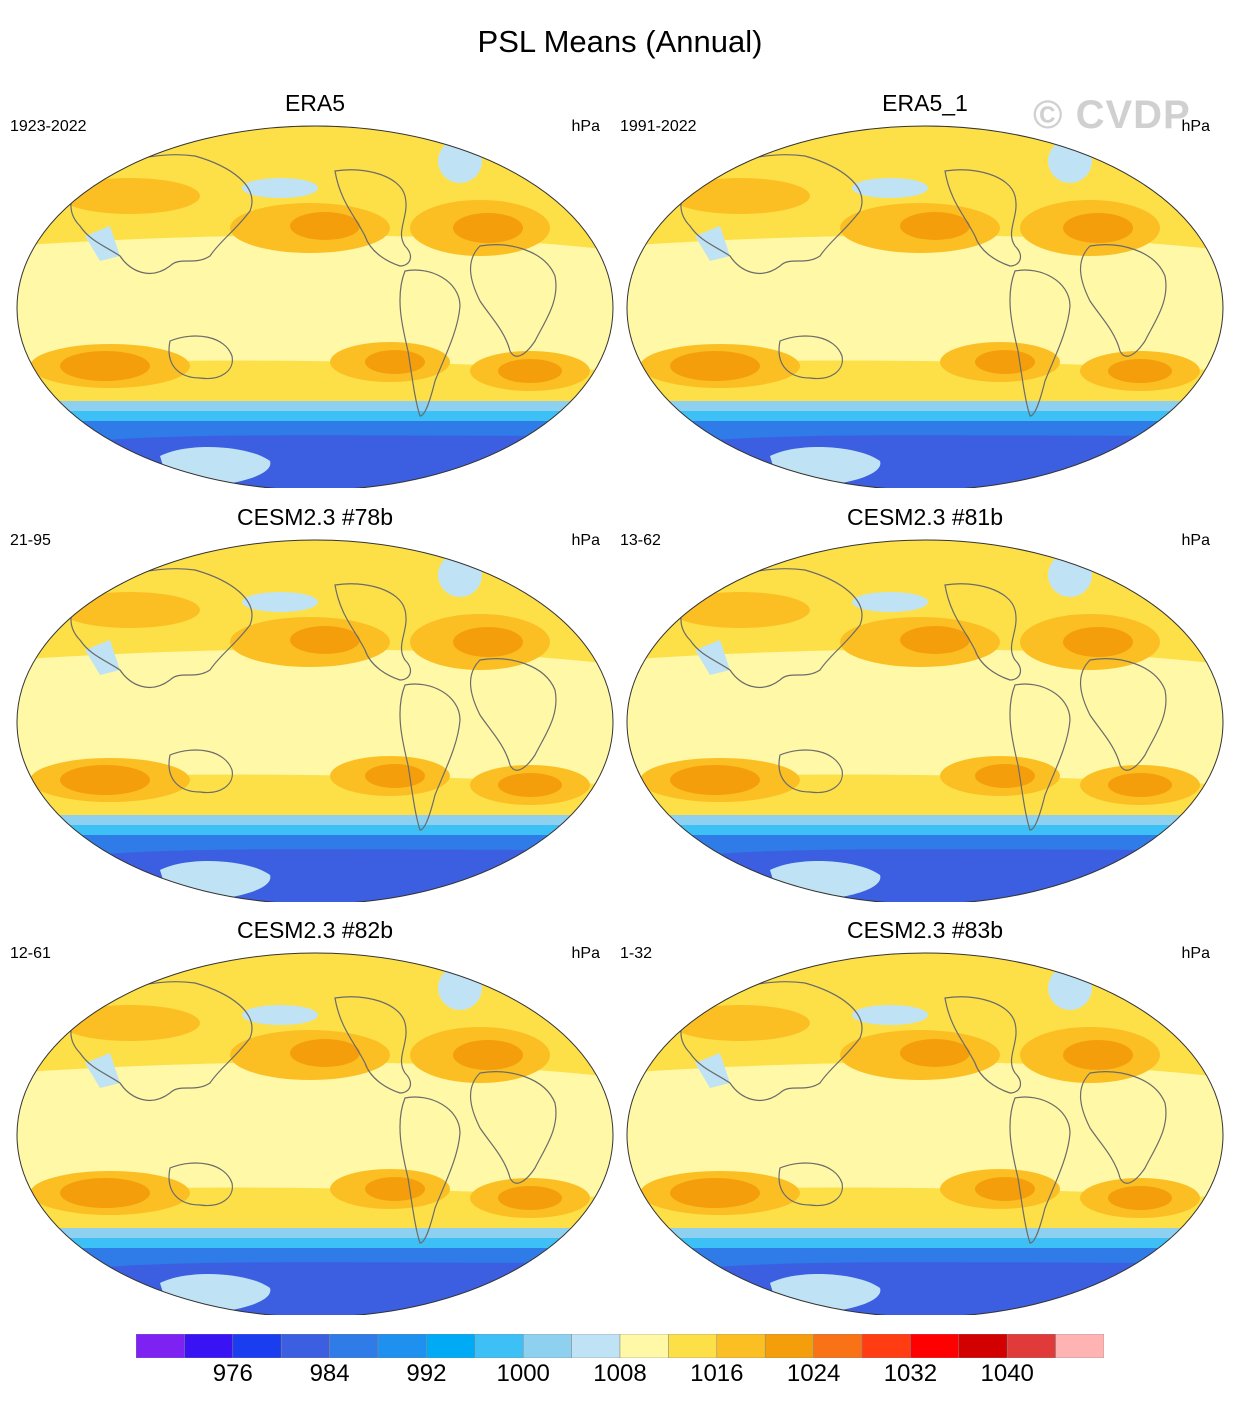  What do you see at coordinates (1112, 115) in the screenshot?
I see `watermark: © CVDP` at bounding box center [1112, 115].